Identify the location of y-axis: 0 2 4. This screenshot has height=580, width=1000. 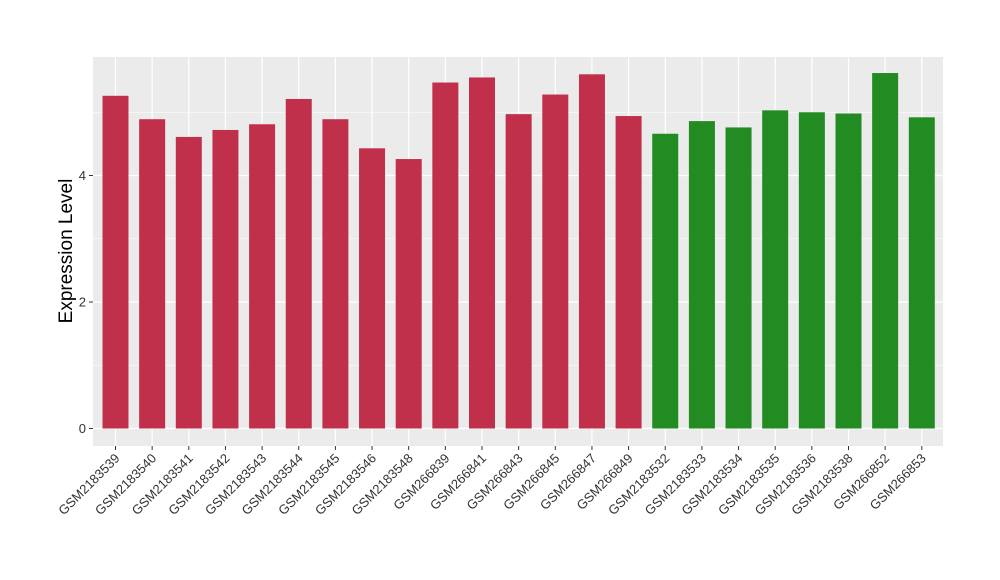
(86, 302).